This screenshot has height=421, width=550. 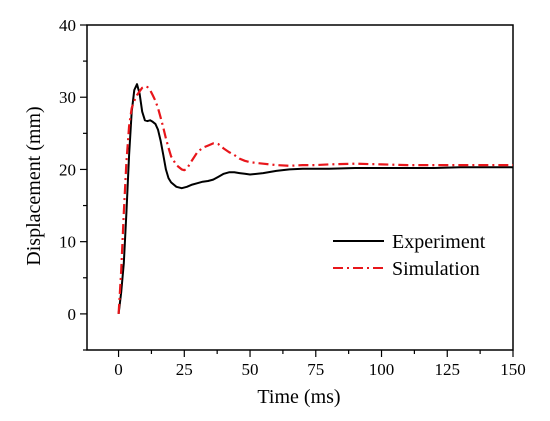 I want to click on x-tick-label: 25, so click(x=184, y=369).